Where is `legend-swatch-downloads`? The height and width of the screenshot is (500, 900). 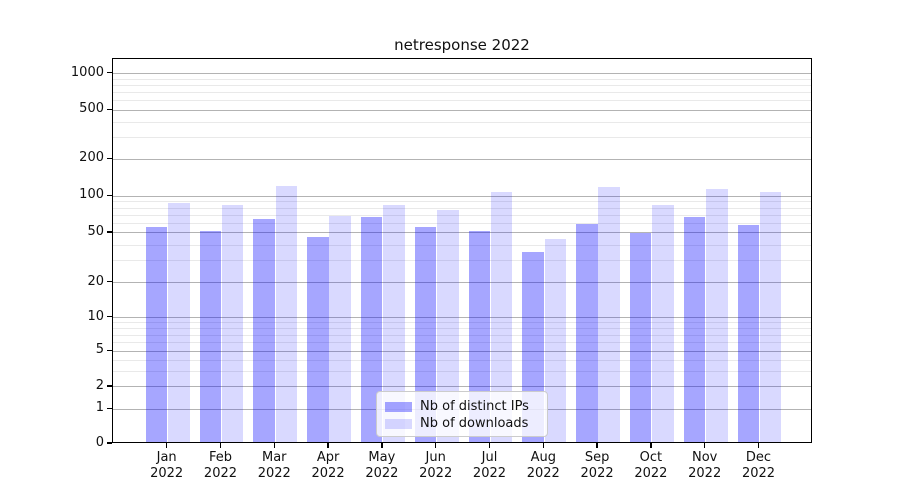 legend-swatch-downloads is located at coordinates (398, 423).